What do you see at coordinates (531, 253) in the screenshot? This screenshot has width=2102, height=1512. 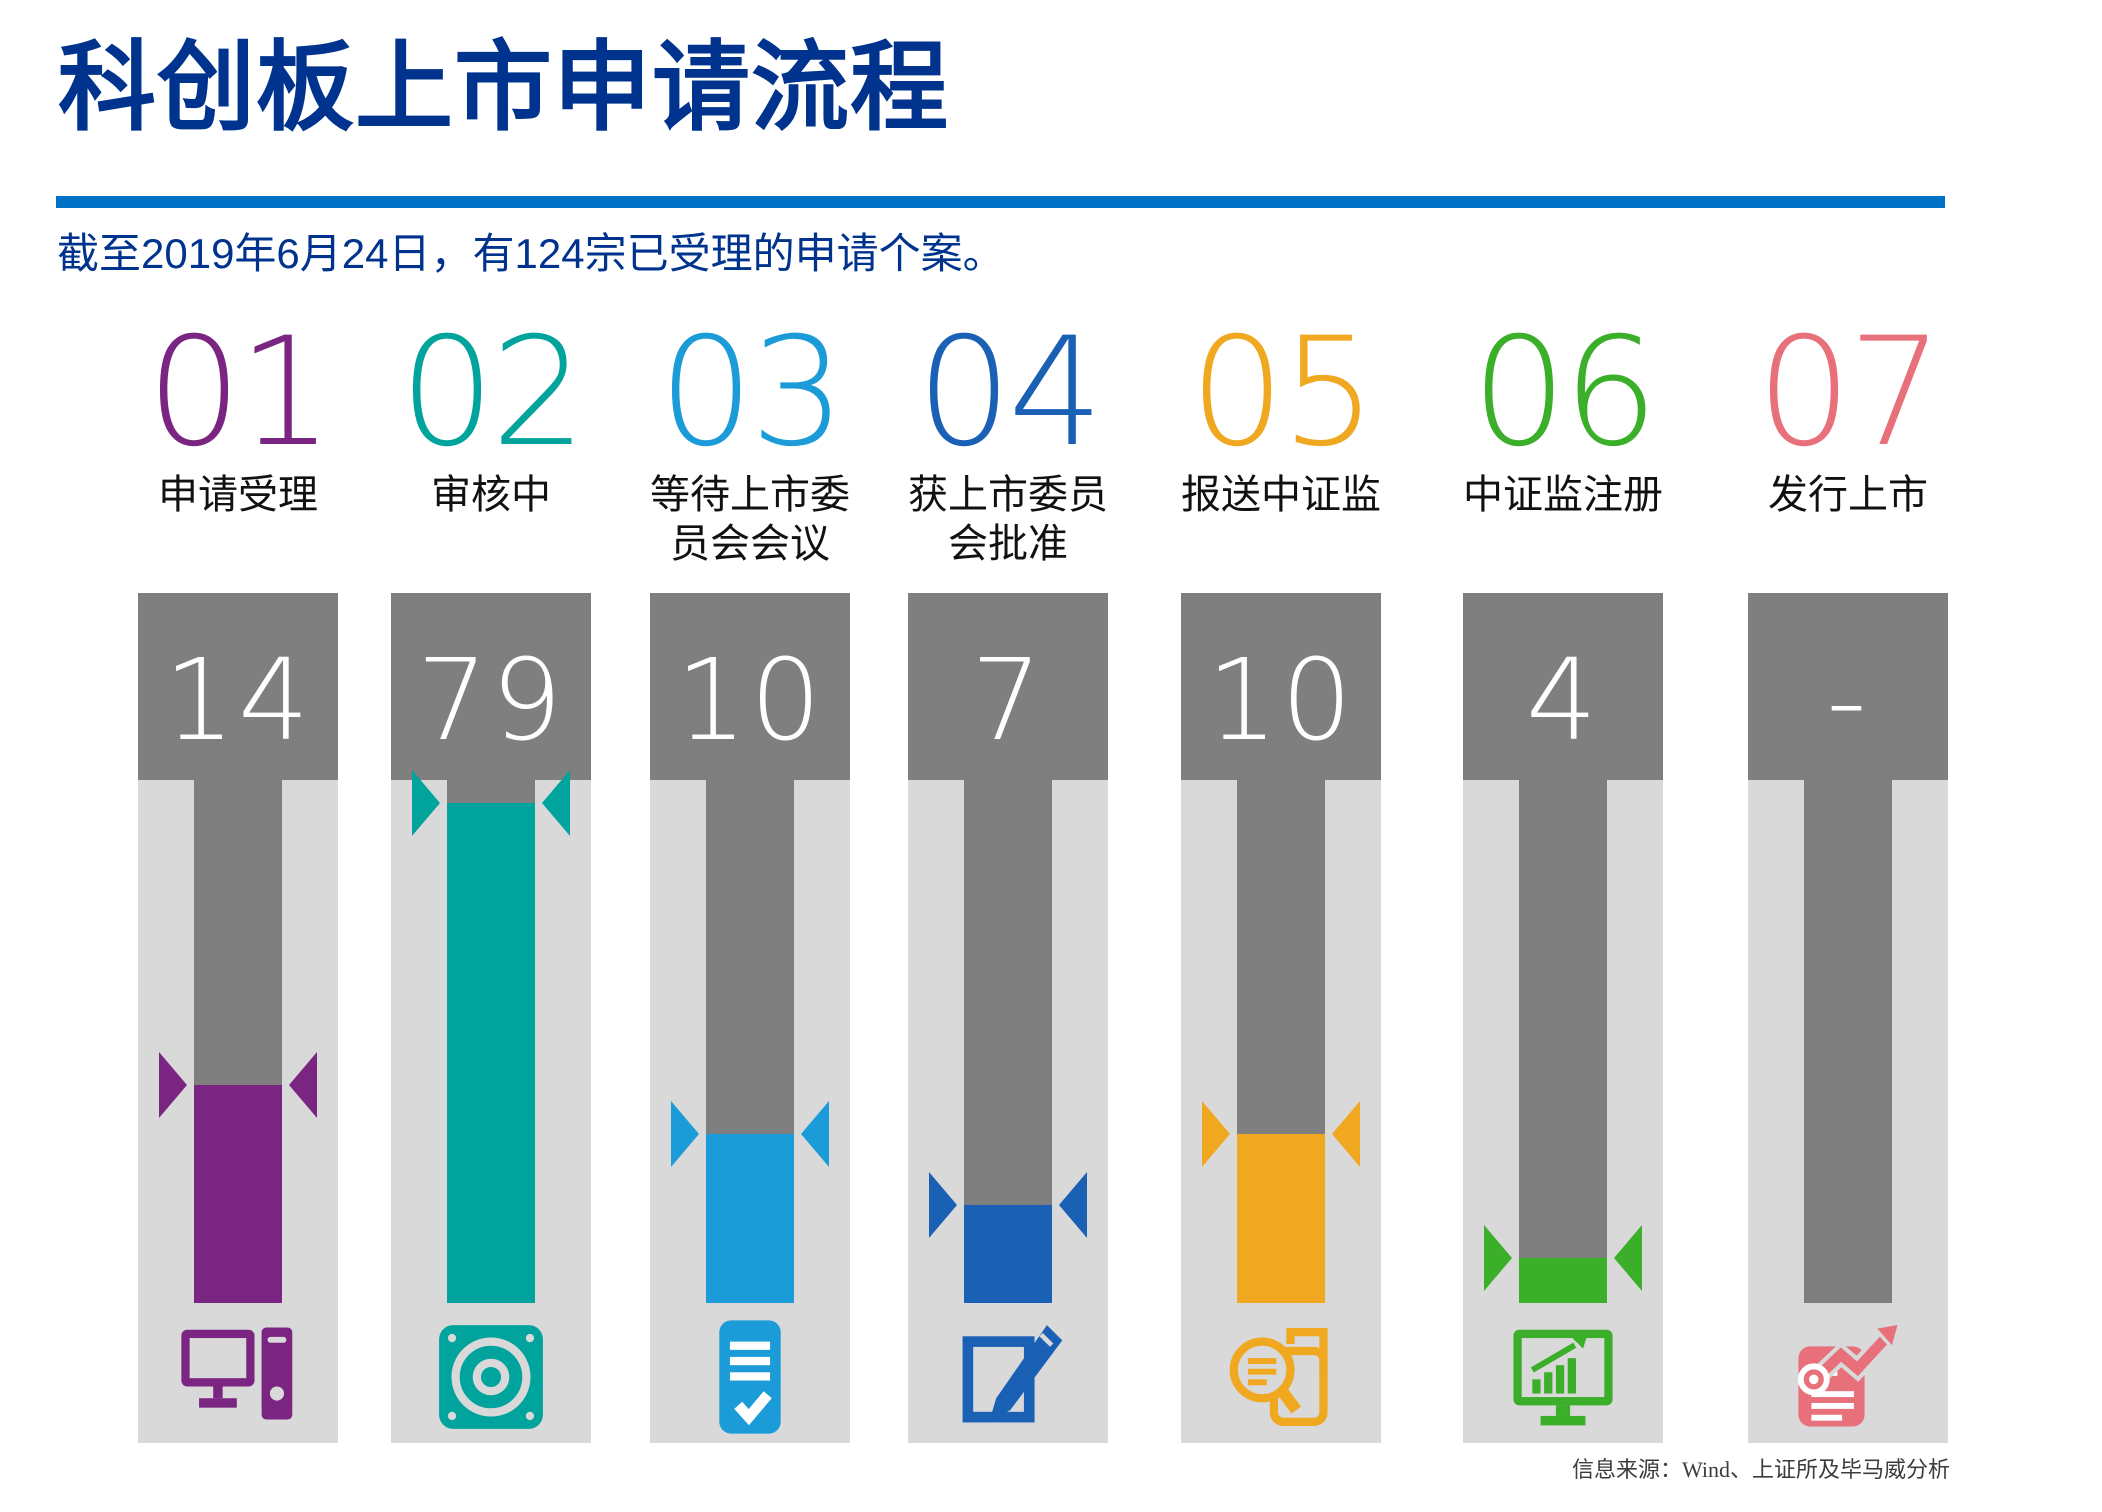 I see `subtitle: 截至2019年6月24日，有124宗已受理的申请个案。` at bounding box center [531, 253].